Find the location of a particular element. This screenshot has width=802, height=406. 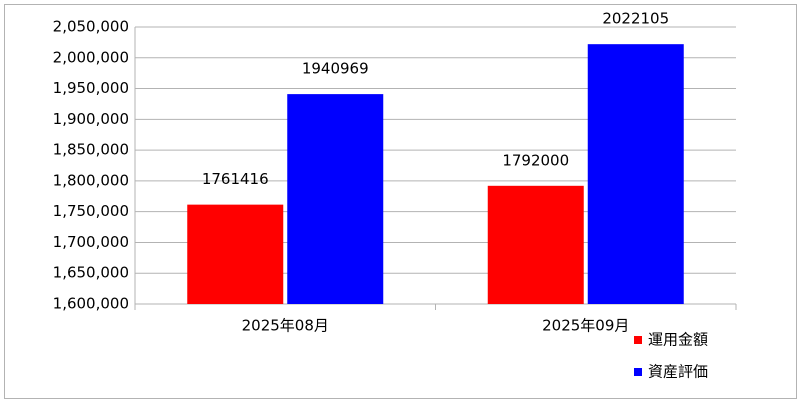

data-label: 1792000 is located at coordinates (535, 160).